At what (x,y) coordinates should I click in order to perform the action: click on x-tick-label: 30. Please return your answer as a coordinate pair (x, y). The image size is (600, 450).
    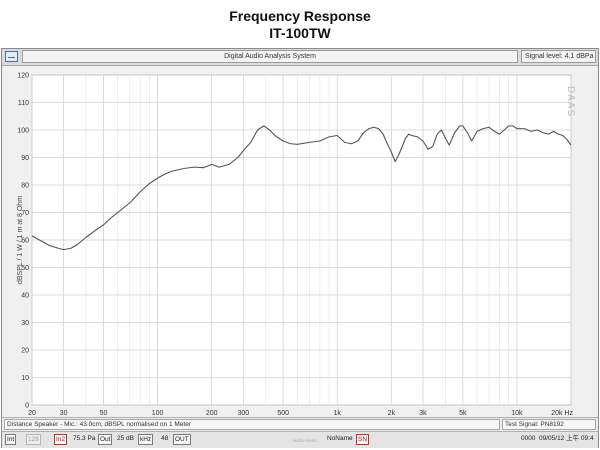
    Looking at the image, I should click on (64, 413).